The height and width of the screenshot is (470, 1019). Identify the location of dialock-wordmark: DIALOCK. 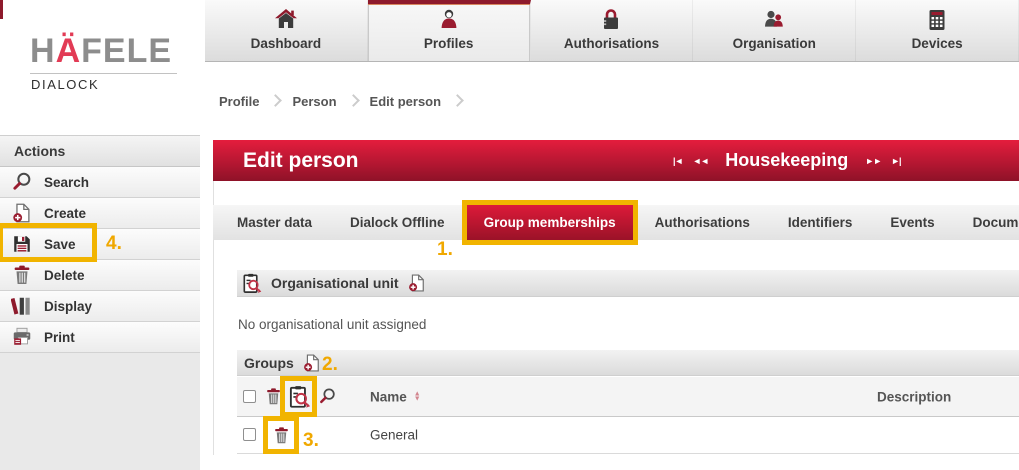
(65, 84).